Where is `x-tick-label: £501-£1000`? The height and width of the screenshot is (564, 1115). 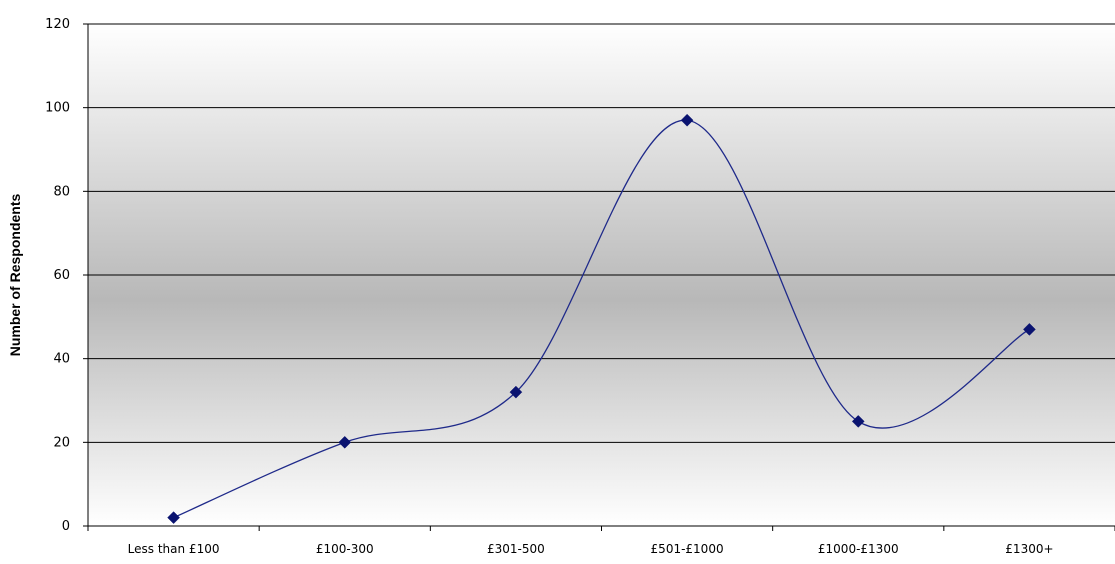
x-tick-label: £501-£1000 is located at coordinates (687, 549).